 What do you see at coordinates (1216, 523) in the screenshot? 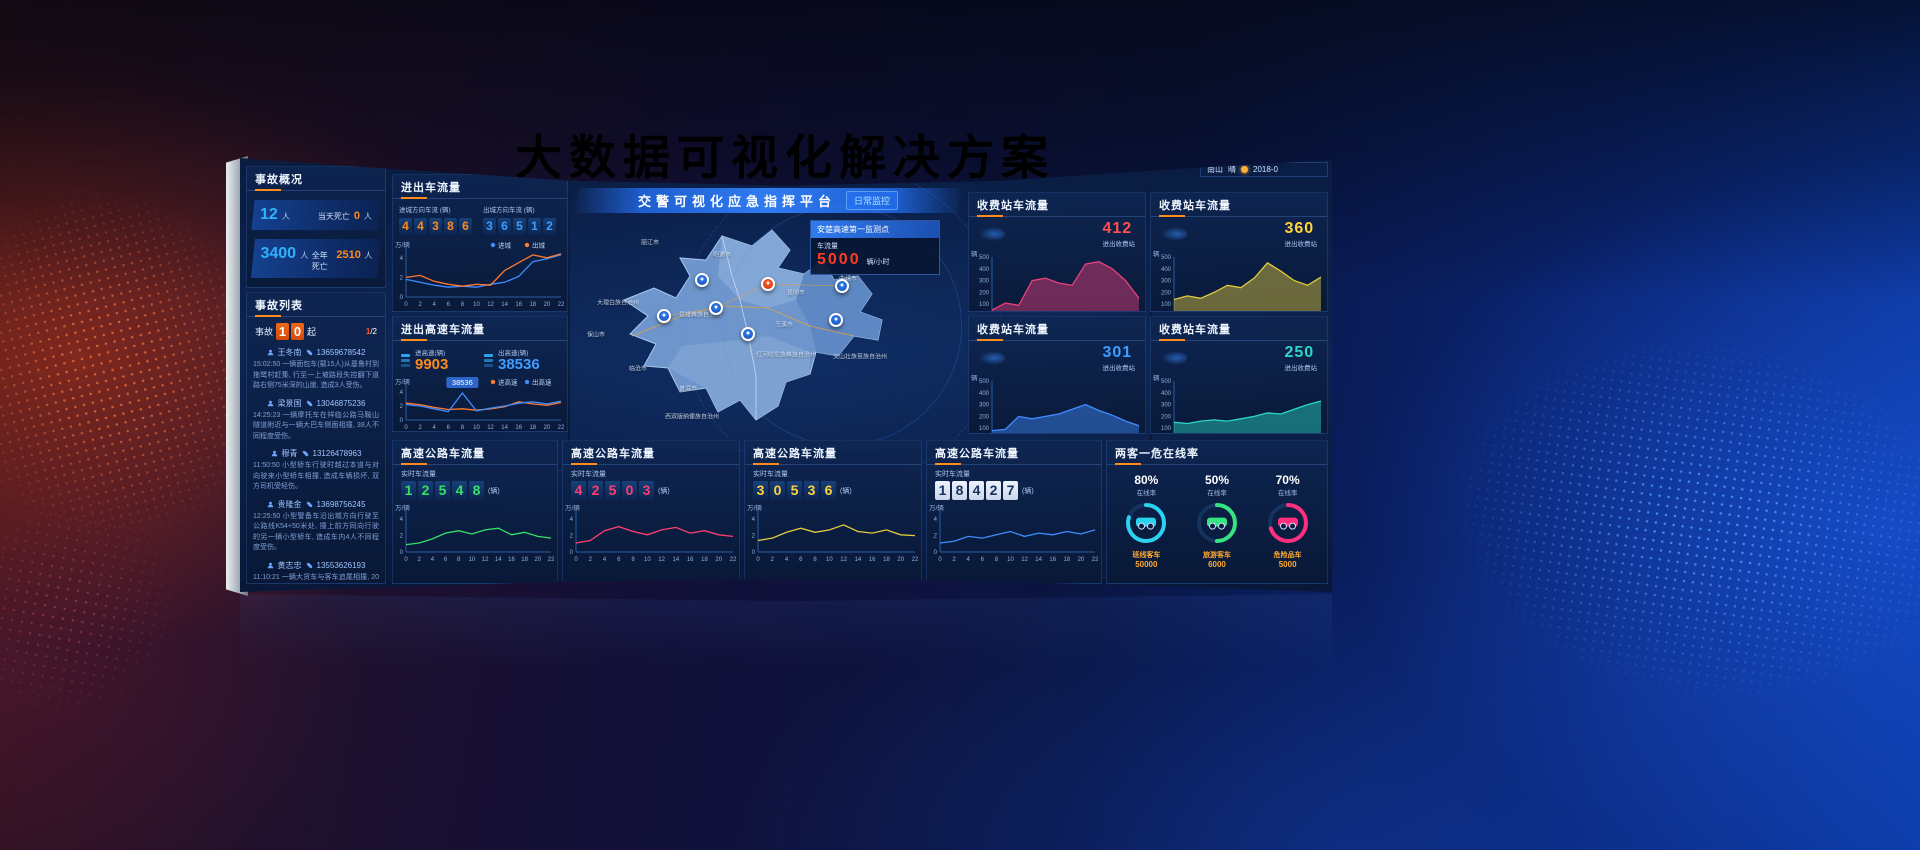
I see `car-icon` at bounding box center [1216, 523].